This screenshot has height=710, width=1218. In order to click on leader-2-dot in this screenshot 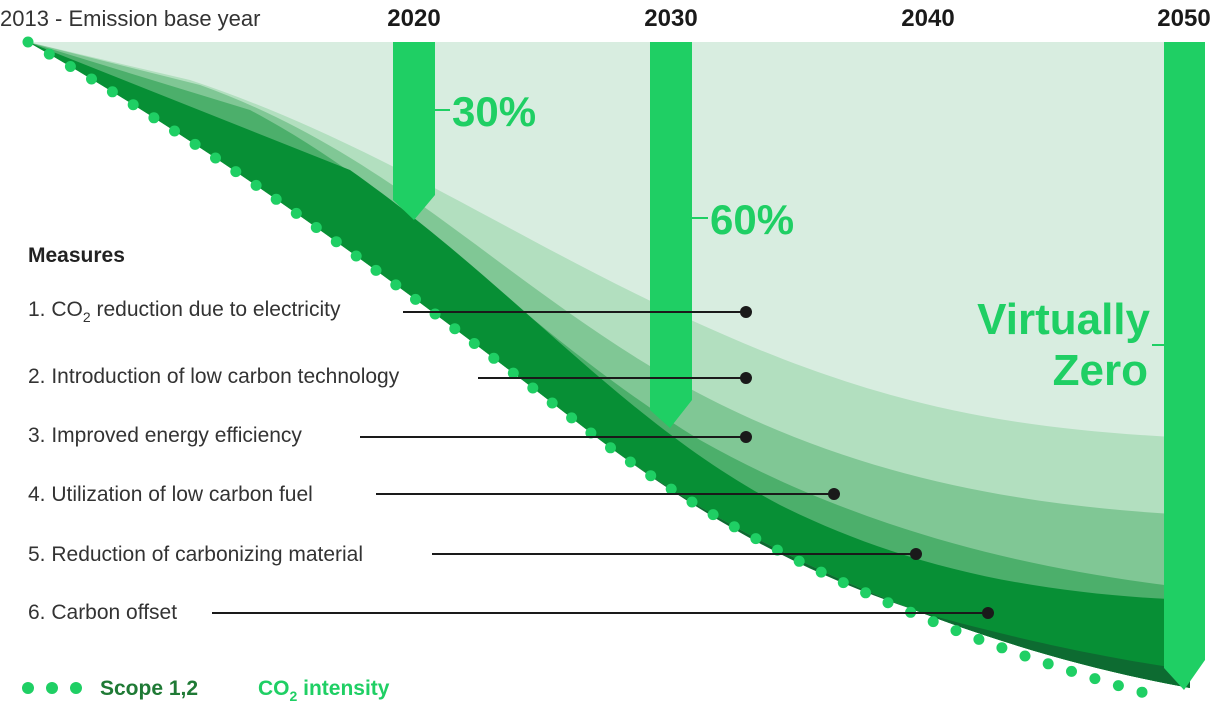, I will do `click(746, 378)`.